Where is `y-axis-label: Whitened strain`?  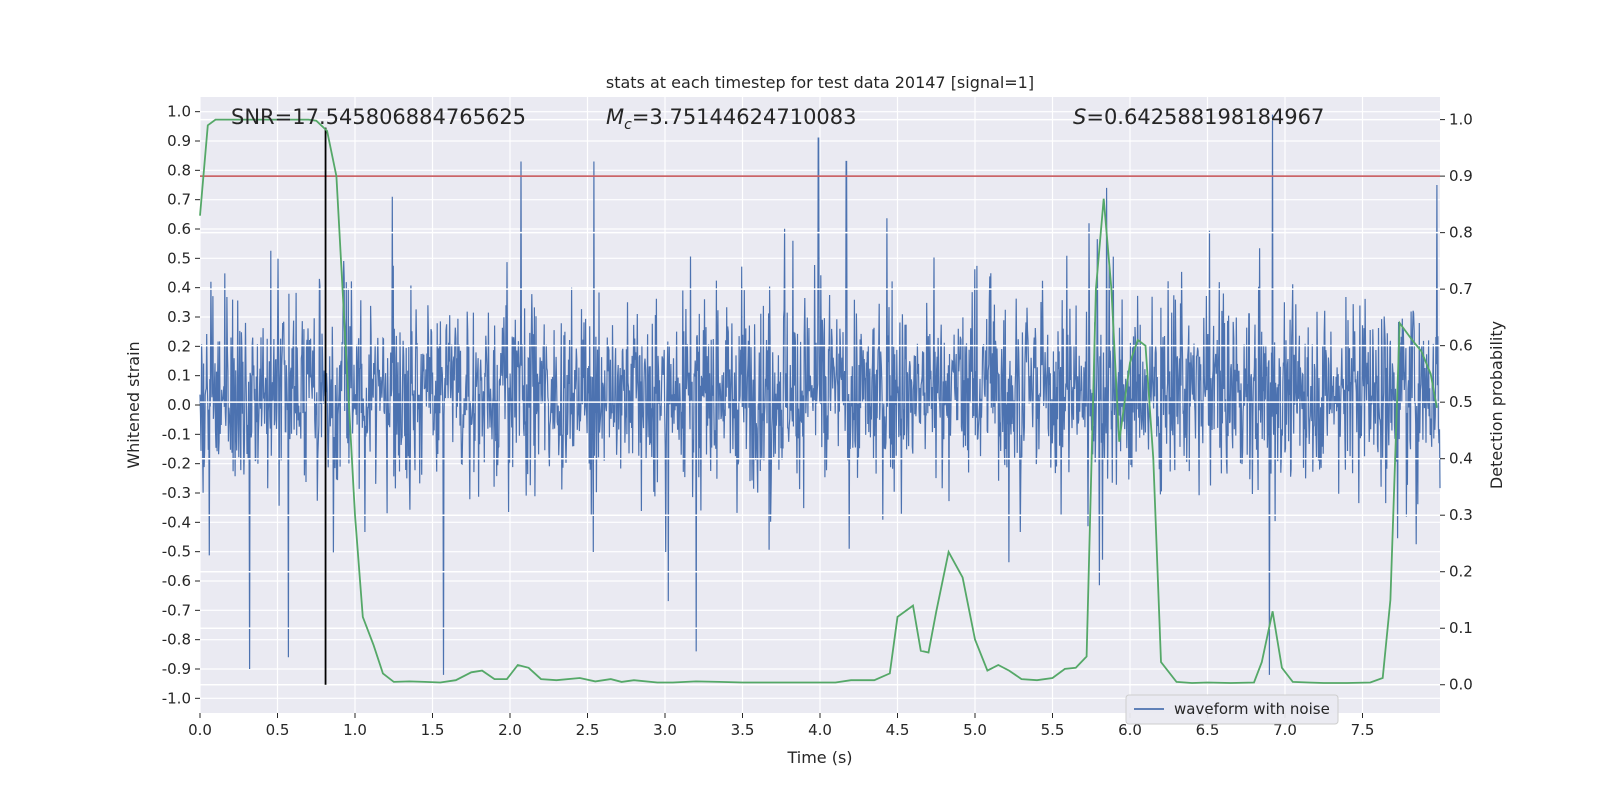
y-axis-label: Whitened strain is located at coordinates (133, 404).